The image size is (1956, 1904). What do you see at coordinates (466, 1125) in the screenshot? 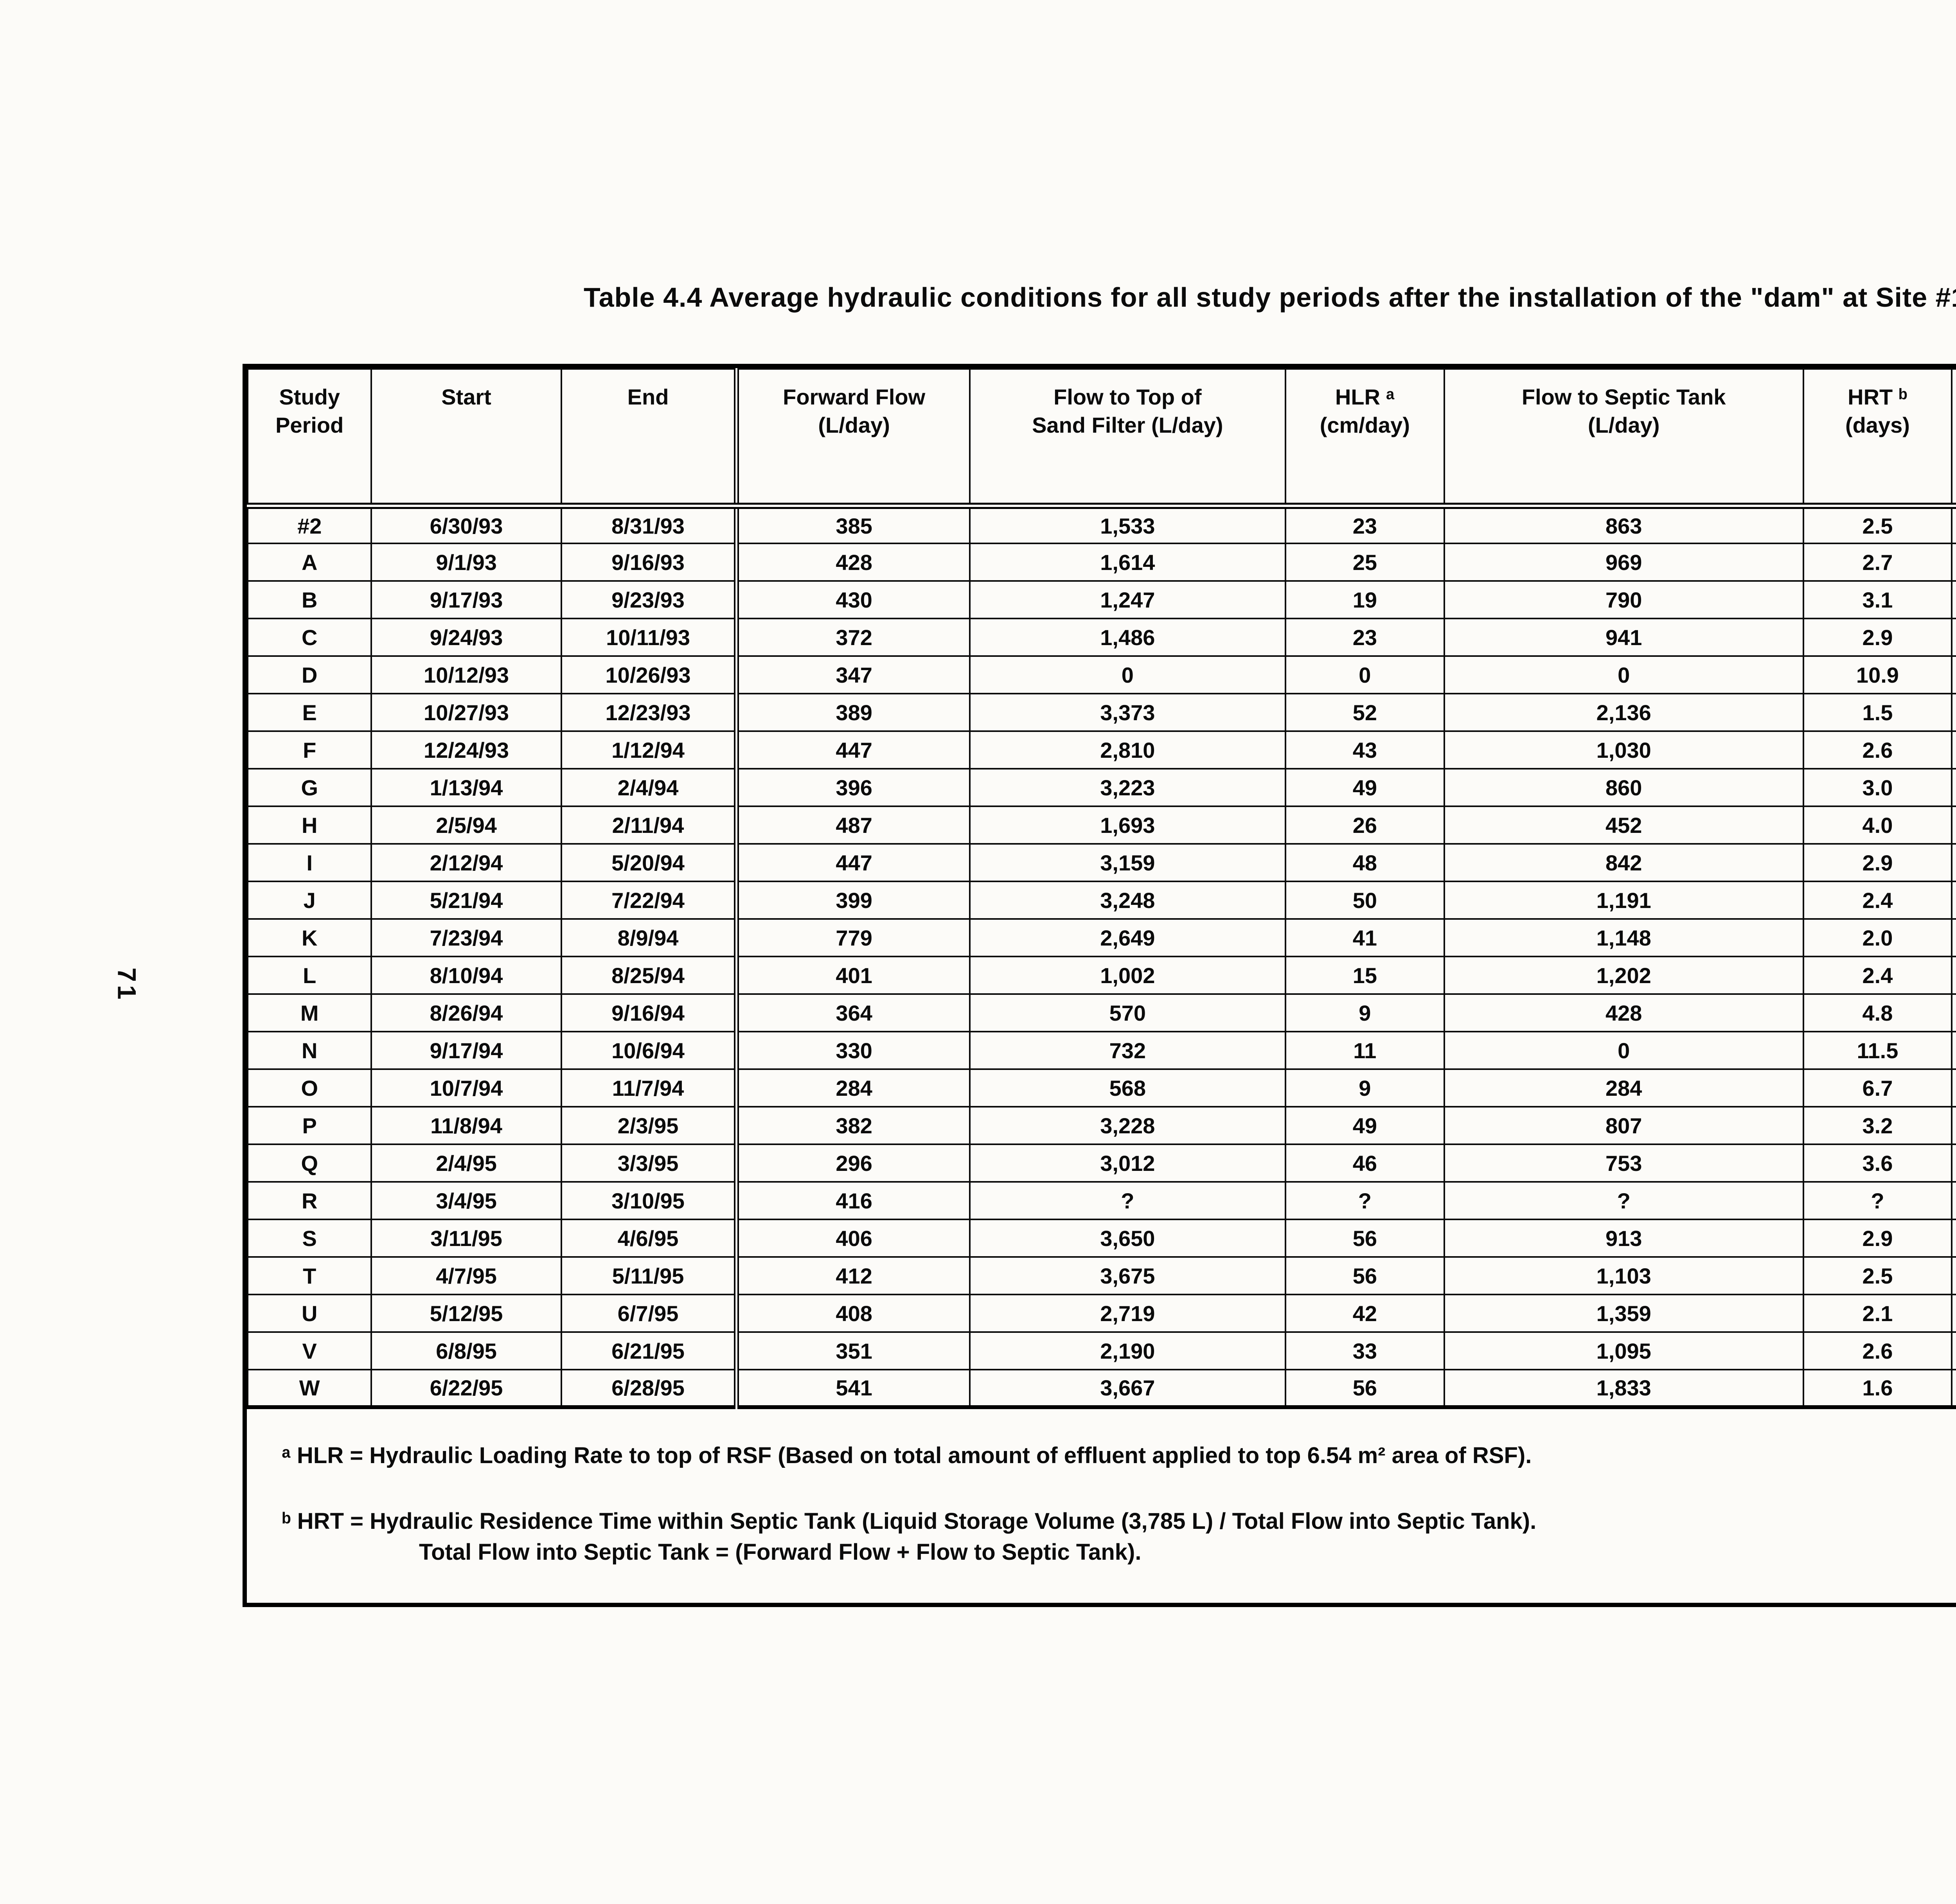
I see `table-cell: 11/8/94` at bounding box center [466, 1125].